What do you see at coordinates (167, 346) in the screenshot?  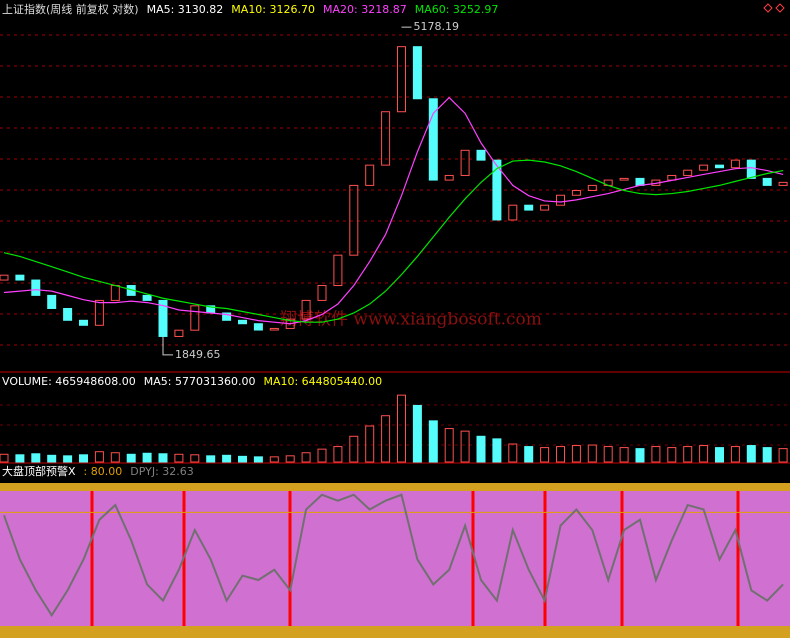 I see `min-leader` at bounding box center [167, 346].